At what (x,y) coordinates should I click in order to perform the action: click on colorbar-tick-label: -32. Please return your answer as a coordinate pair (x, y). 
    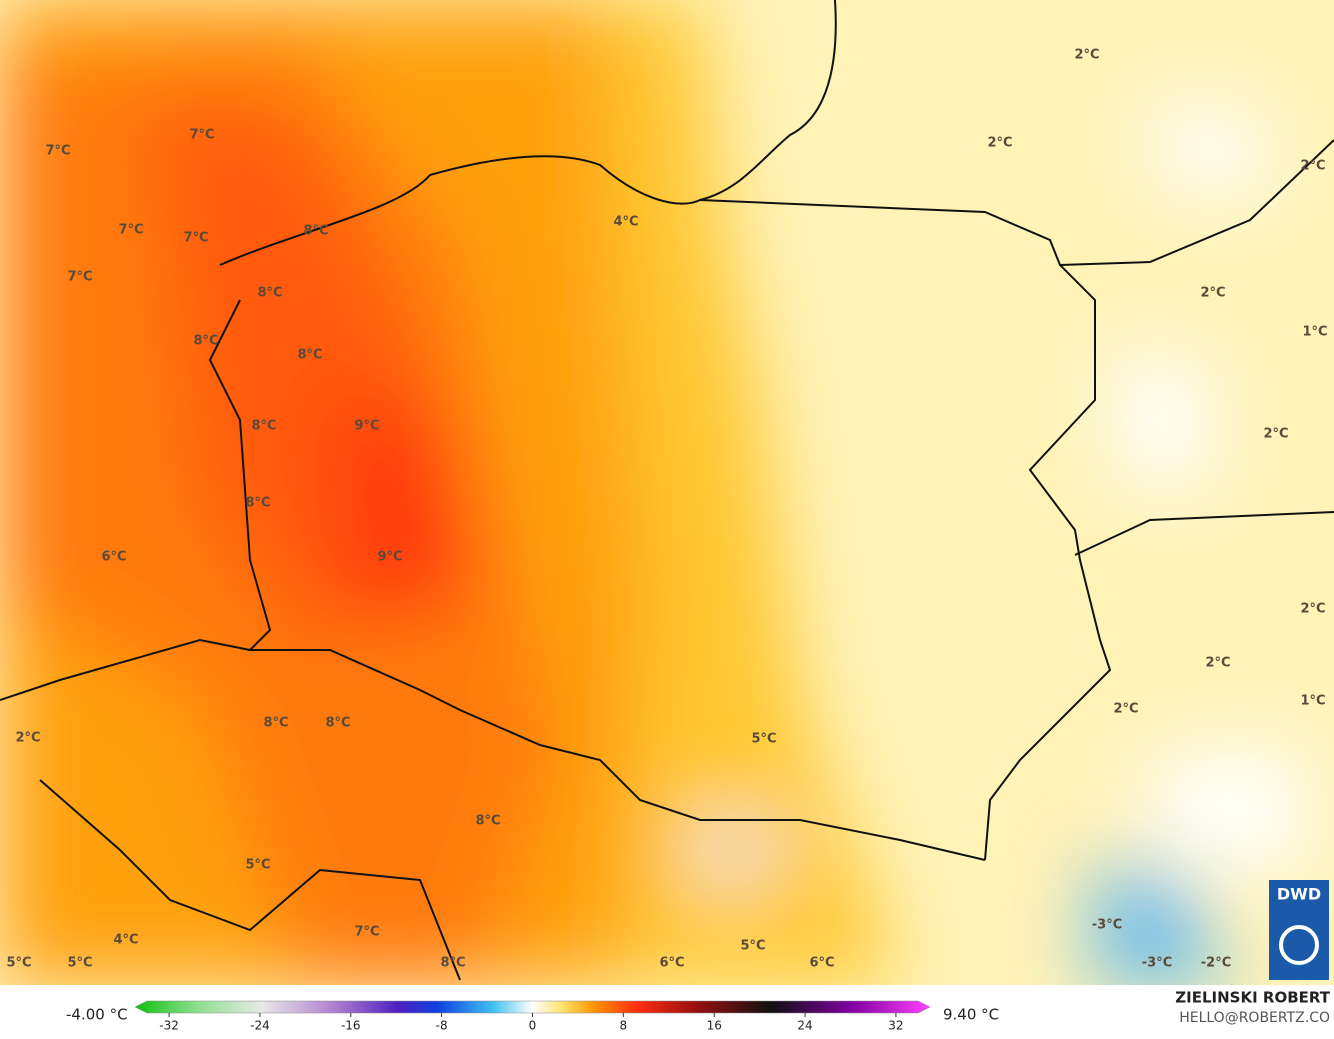
    Looking at the image, I should click on (169, 1026).